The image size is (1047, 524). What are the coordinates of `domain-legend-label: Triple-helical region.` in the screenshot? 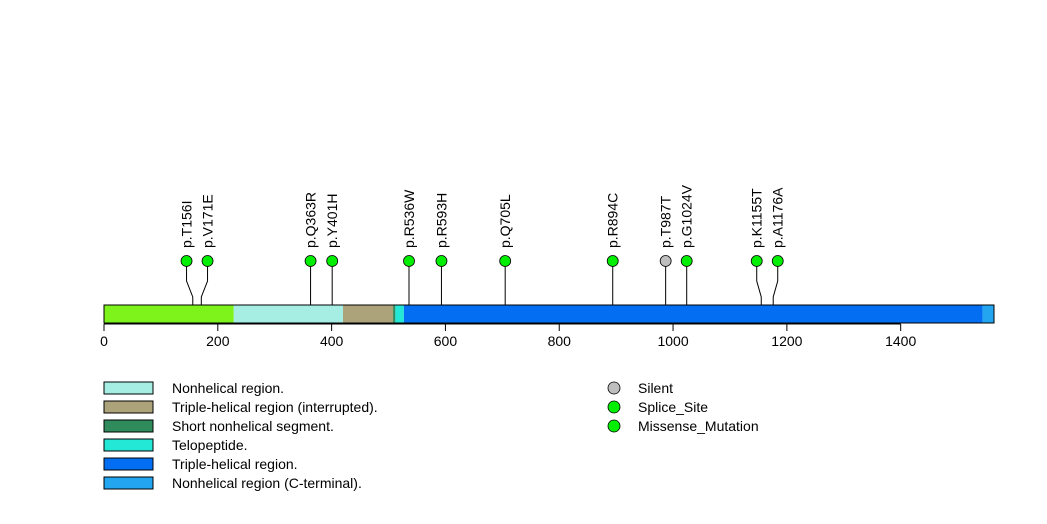 It's located at (235, 464).